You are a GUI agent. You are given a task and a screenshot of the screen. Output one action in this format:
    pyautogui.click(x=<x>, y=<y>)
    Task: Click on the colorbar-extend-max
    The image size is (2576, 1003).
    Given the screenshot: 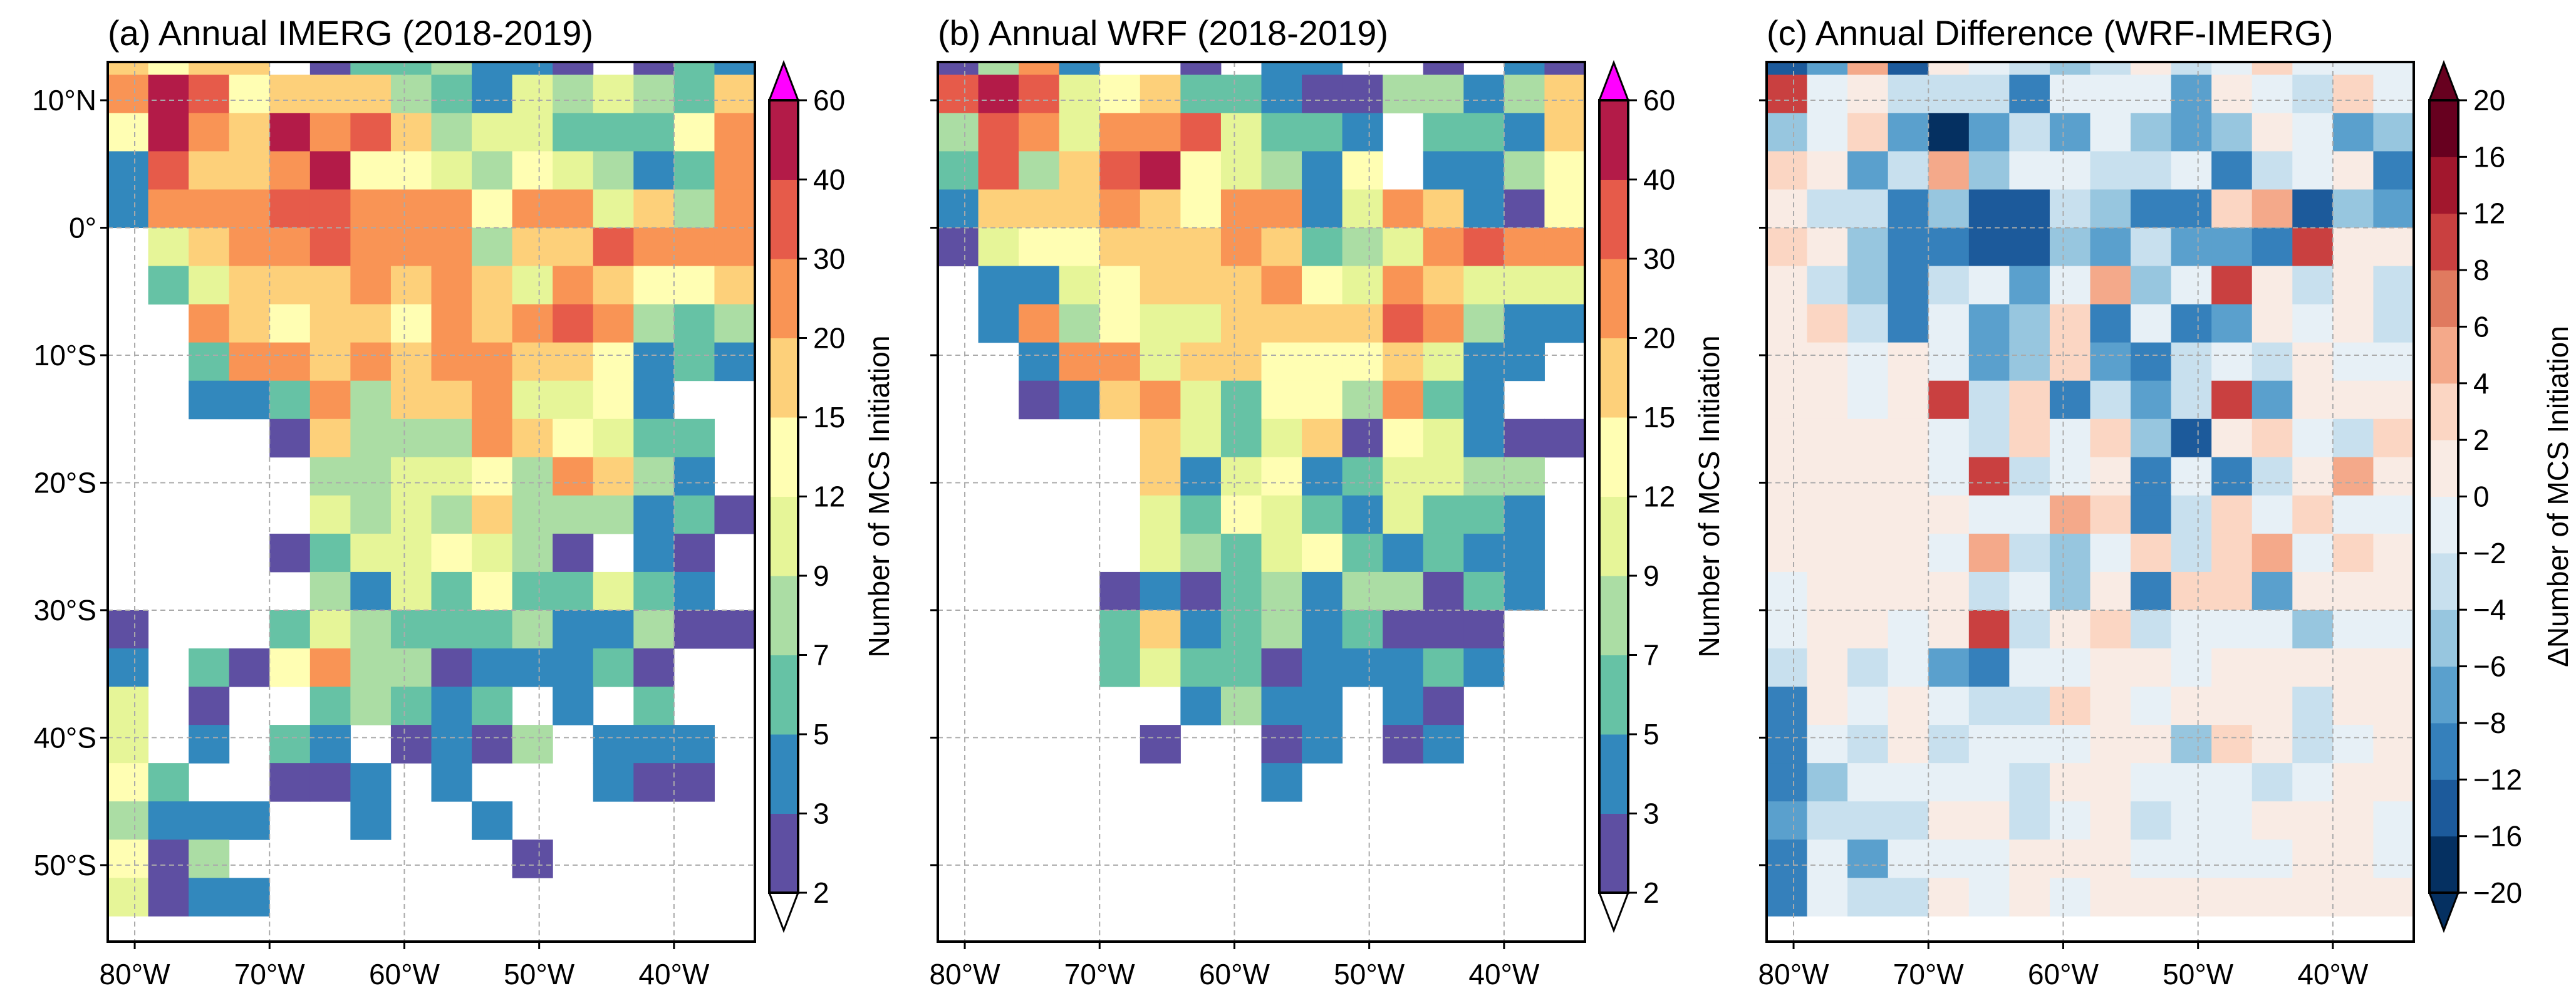 What is the action you would take?
    pyautogui.click(x=2444, y=80)
    